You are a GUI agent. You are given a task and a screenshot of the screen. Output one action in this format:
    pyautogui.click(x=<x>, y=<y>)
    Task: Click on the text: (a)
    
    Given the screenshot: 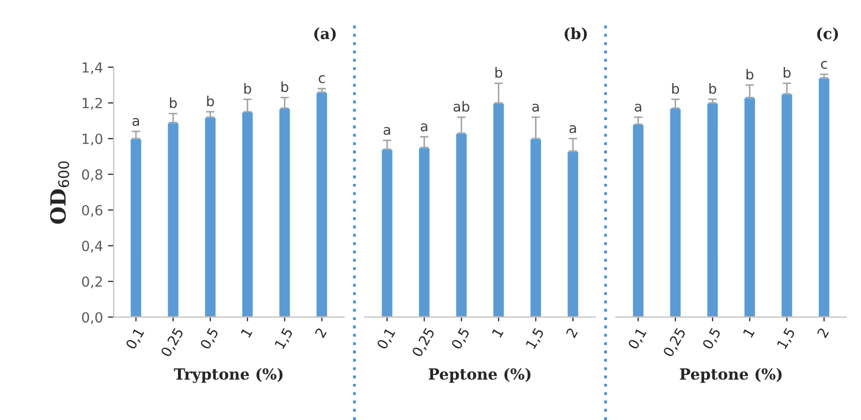 What is the action you would take?
    pyautogui.click(x=325, y=34)
    